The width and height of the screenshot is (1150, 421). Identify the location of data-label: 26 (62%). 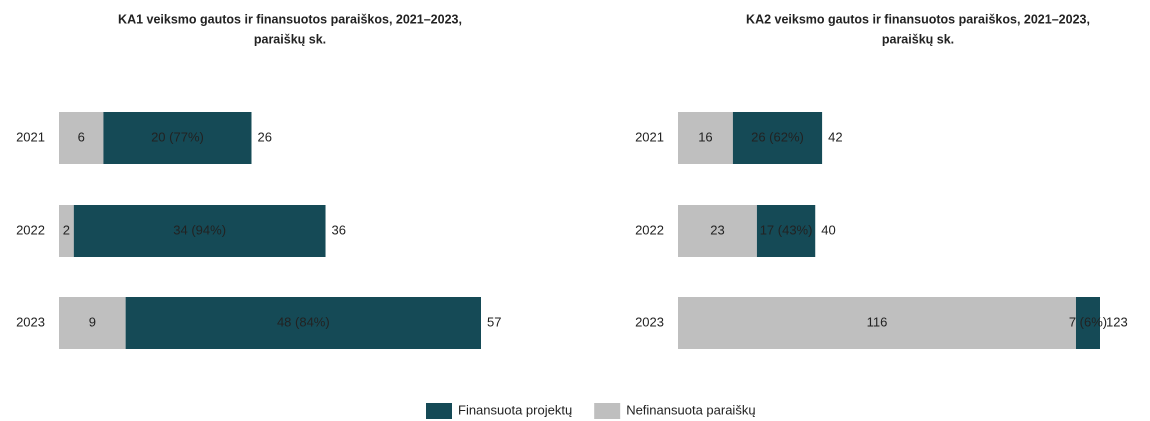
(777, 136).